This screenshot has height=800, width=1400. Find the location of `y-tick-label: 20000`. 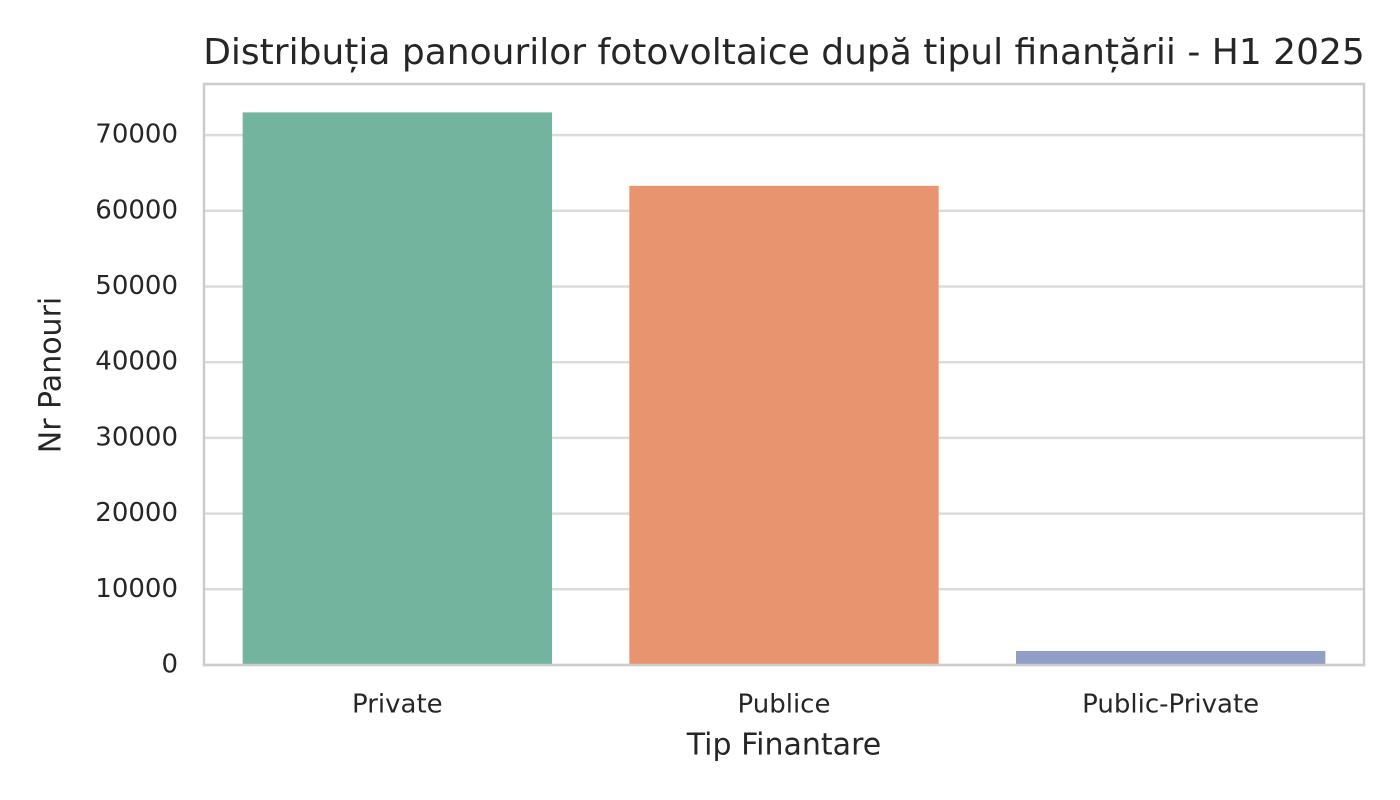

y-tick-label: 20000 is located at coordinates (136, 513).